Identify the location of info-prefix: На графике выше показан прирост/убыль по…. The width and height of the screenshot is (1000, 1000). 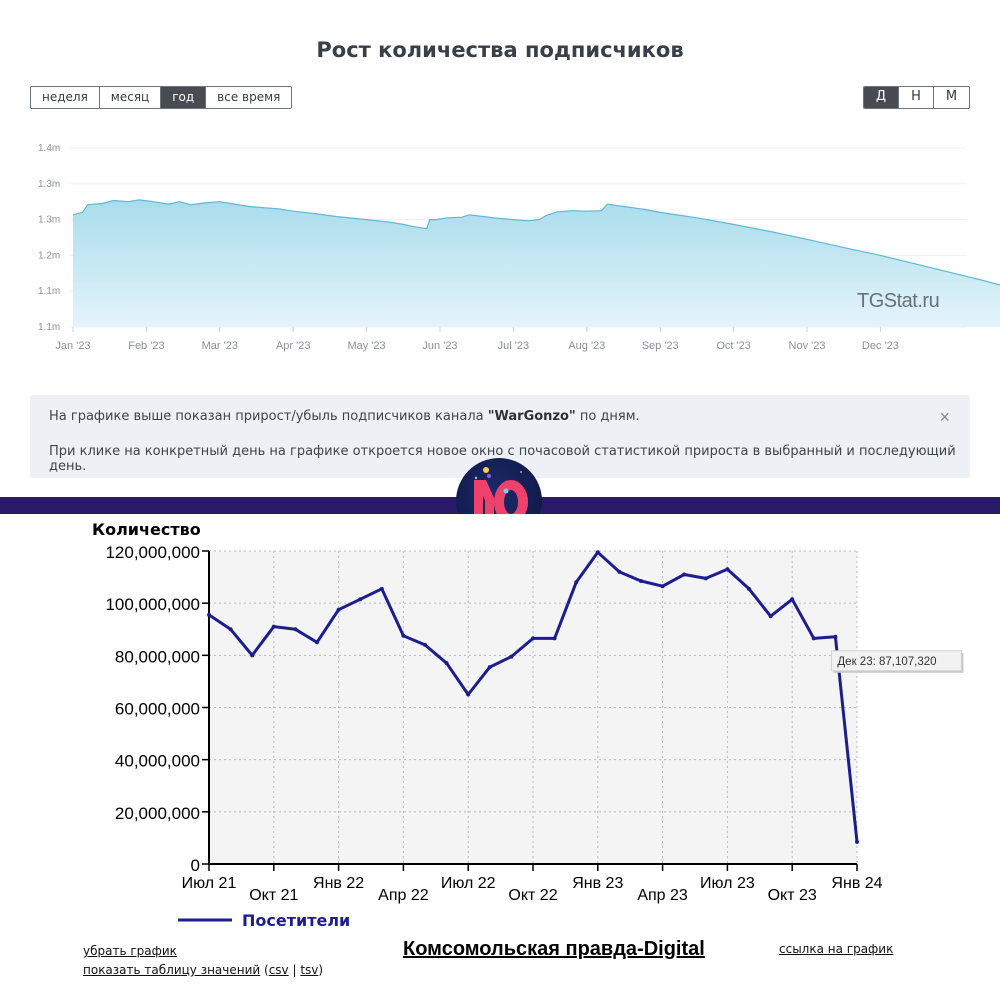
(268, 416).